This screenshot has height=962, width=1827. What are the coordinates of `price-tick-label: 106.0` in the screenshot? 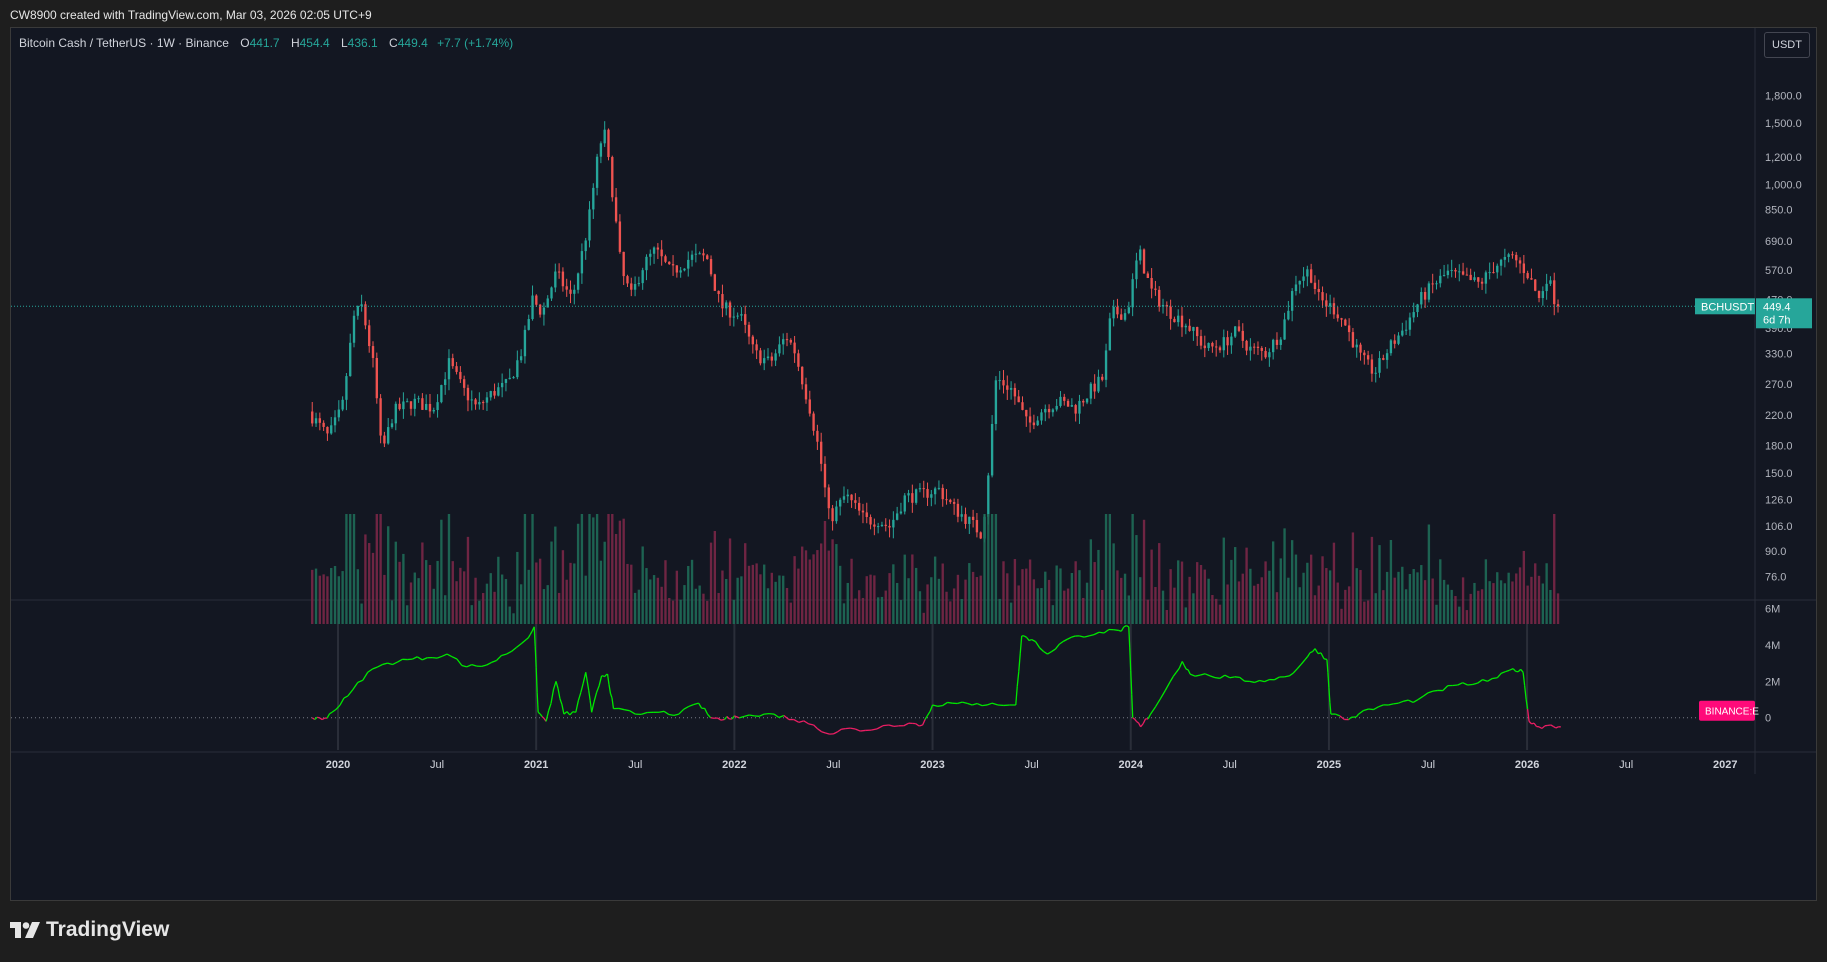 It's located at (1779, 527).